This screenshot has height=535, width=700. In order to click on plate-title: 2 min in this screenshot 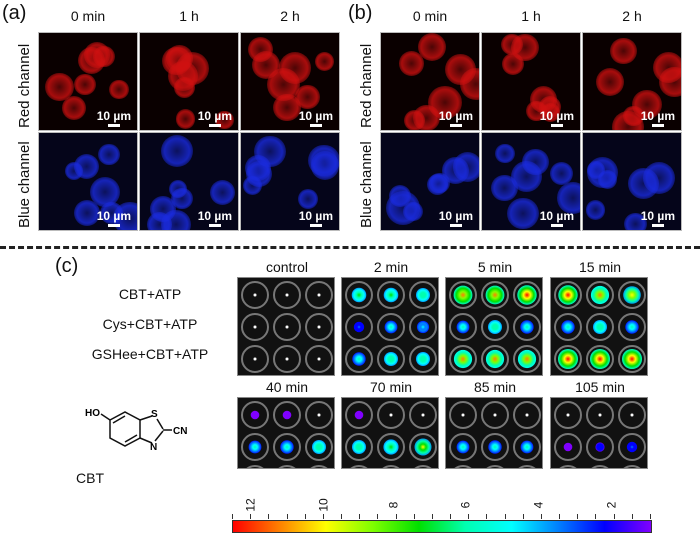, I will do `click(391, 267)`.